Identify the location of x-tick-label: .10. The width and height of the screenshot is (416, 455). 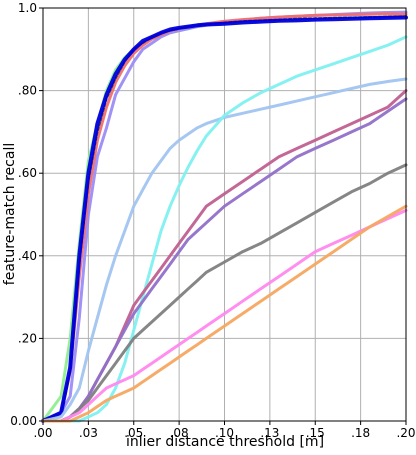
(224, 433).